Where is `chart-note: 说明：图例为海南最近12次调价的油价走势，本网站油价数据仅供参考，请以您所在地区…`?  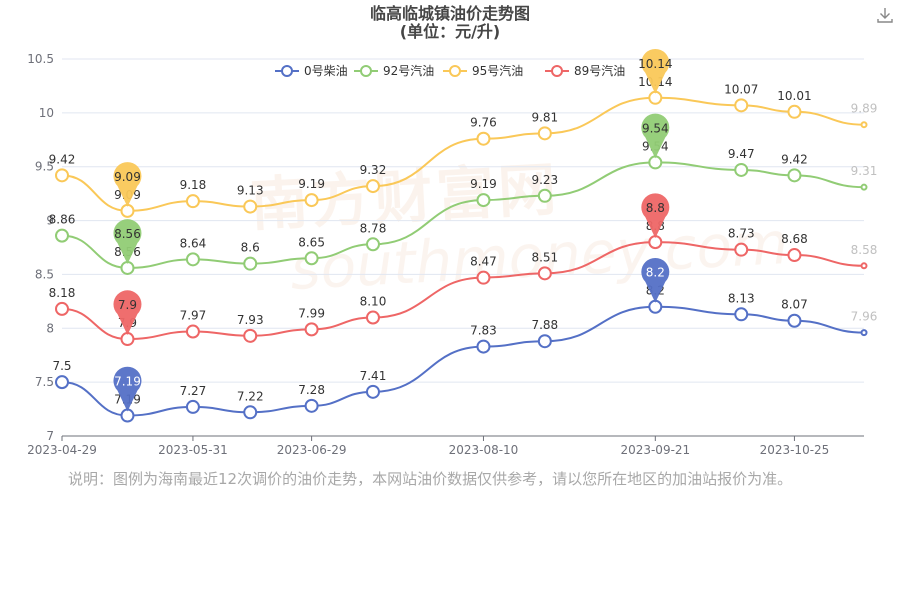
chart-note: 说明：图例为海南最近12次调价的油价走势，本网站油价数据仅供参考，请以您所在地区… is located at coordinates (430, 479).